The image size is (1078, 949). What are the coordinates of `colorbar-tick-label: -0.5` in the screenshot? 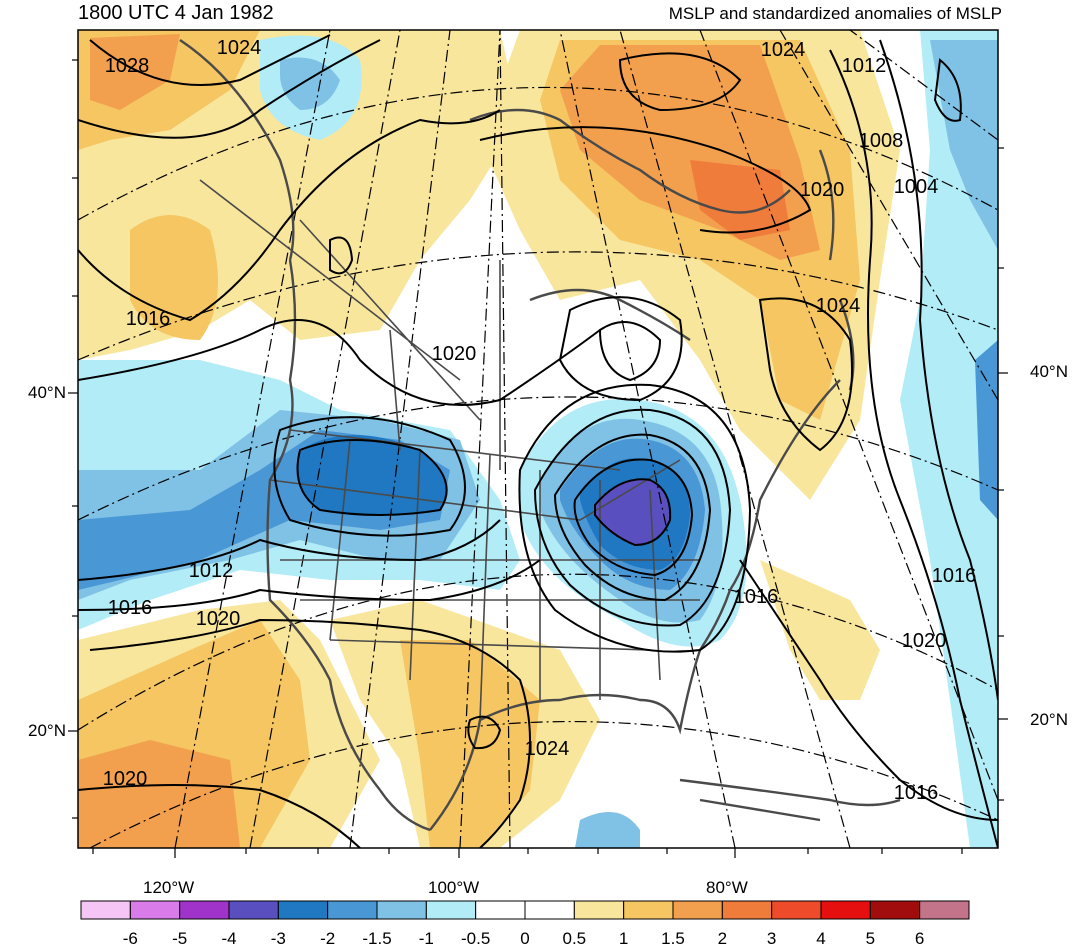 It's located at (476, 938).